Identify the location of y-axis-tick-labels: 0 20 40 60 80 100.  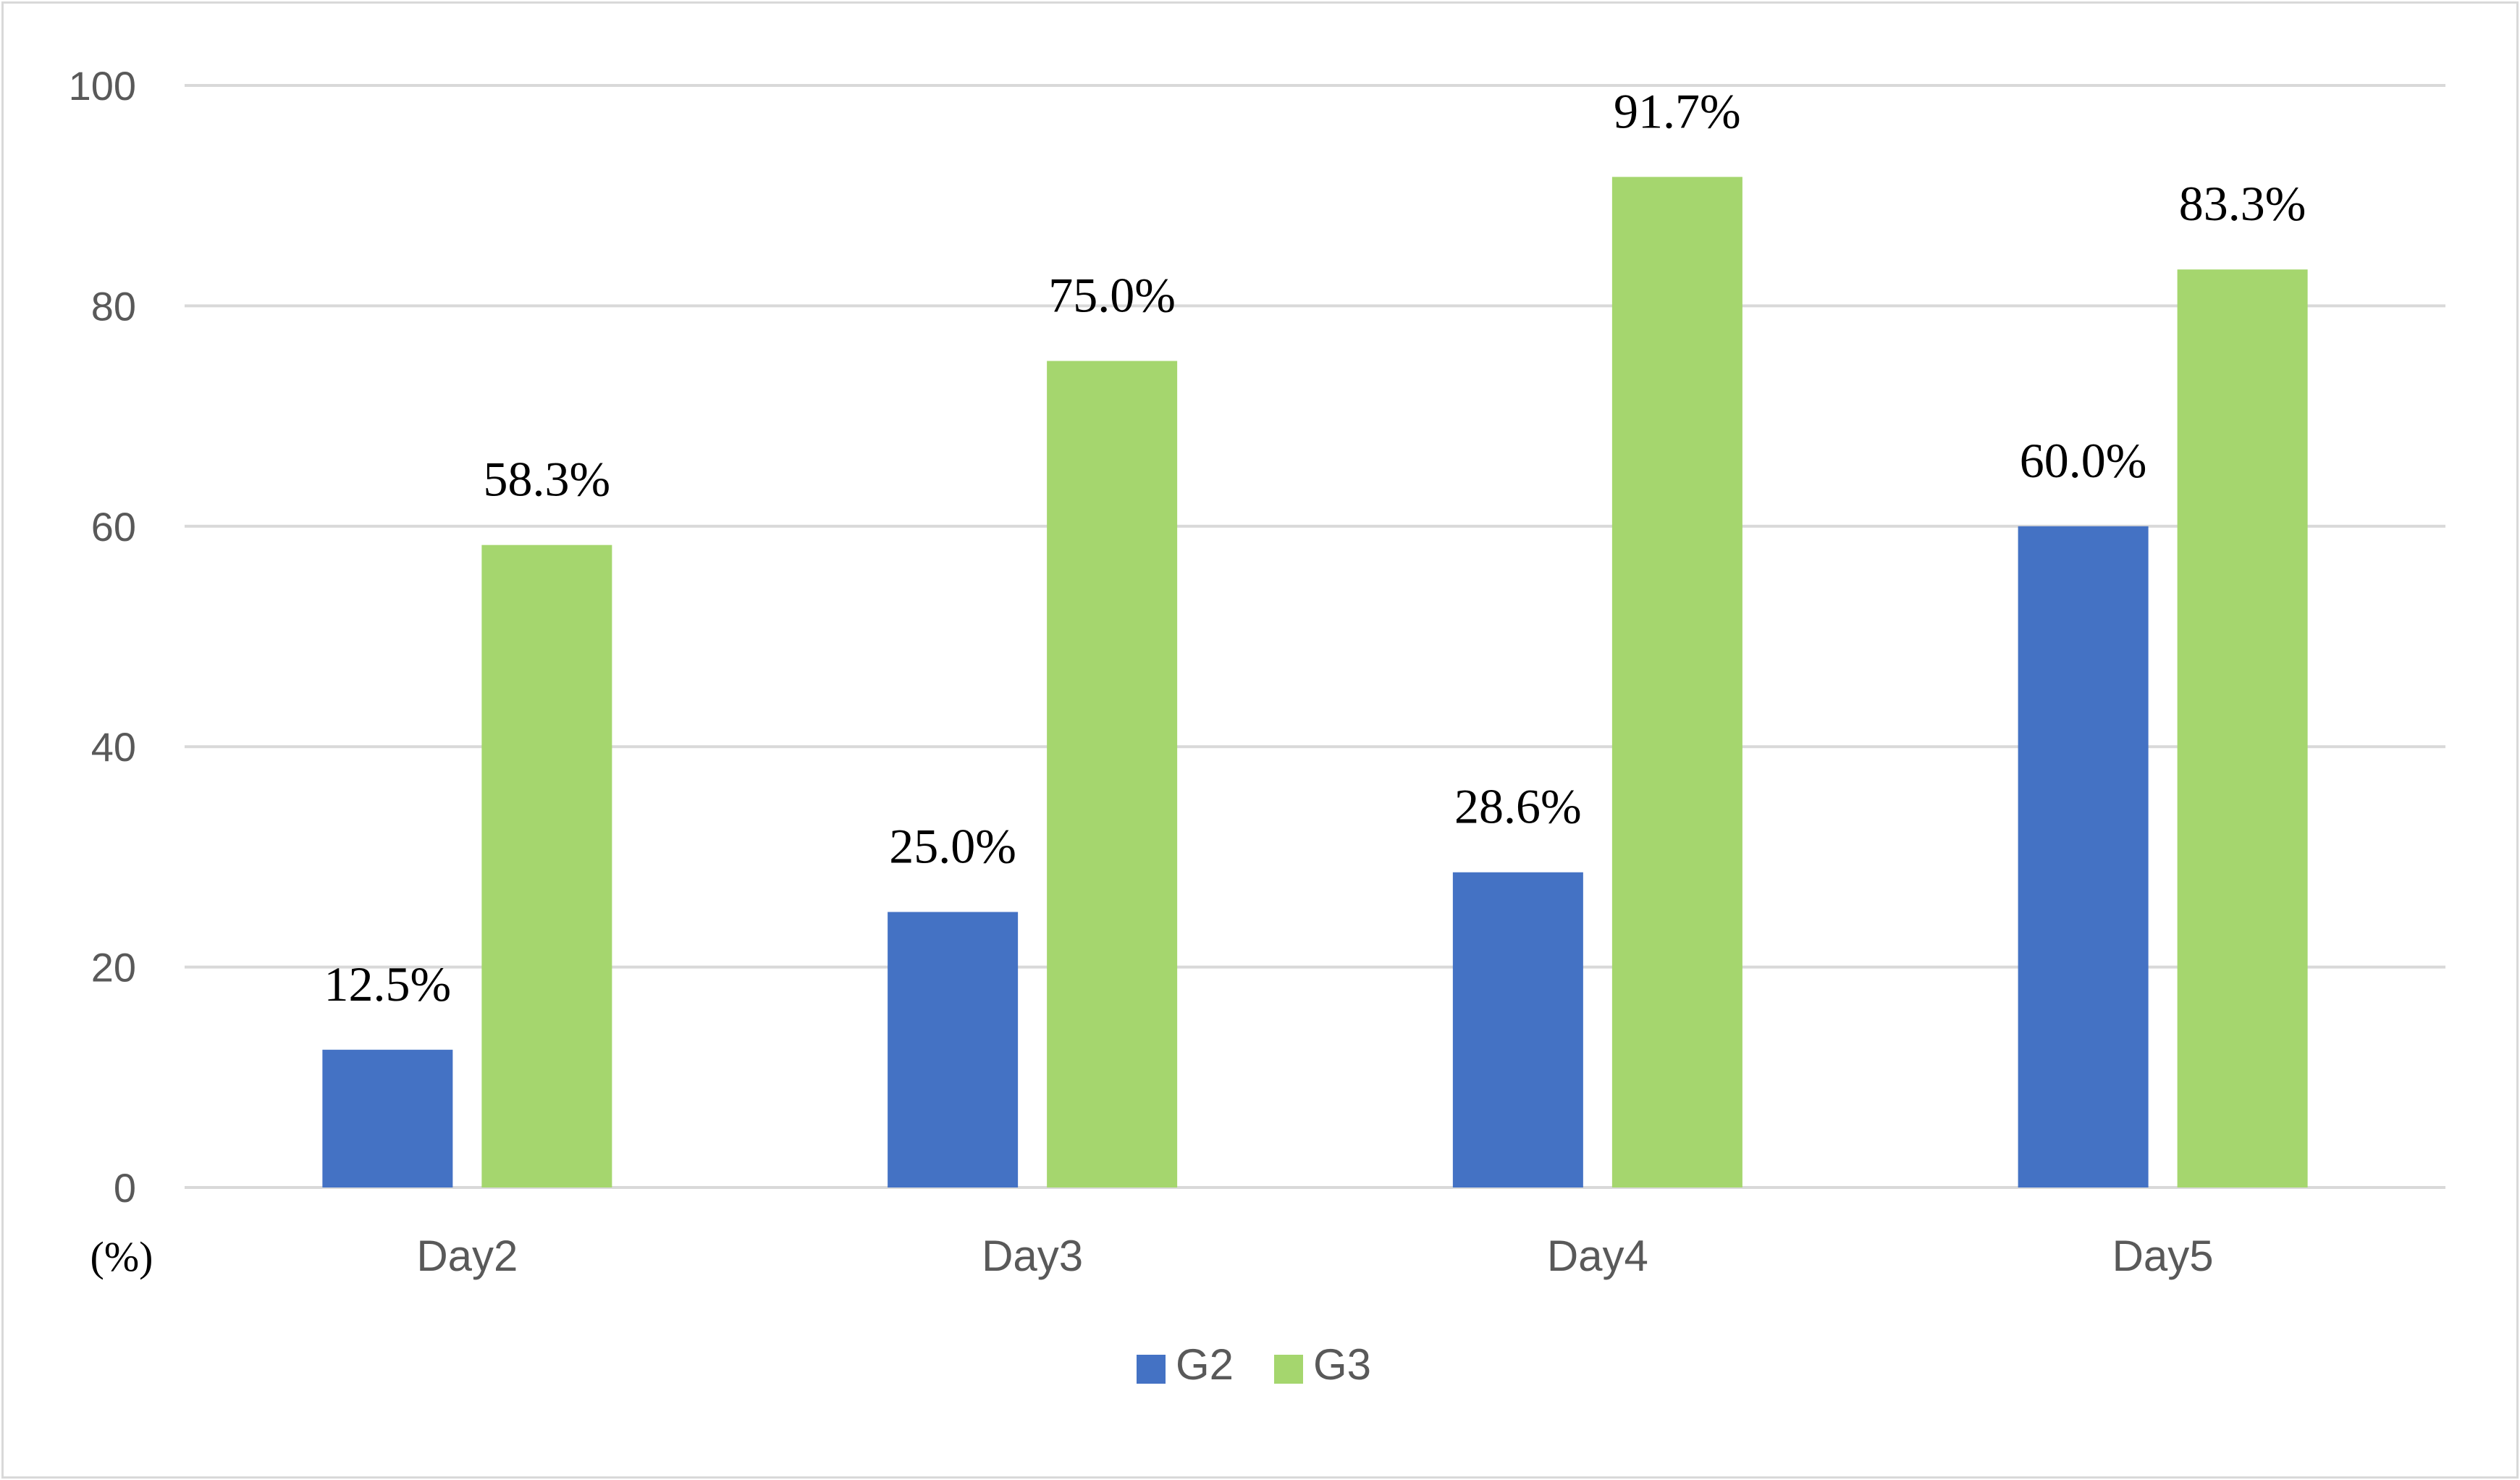
(102, 637).